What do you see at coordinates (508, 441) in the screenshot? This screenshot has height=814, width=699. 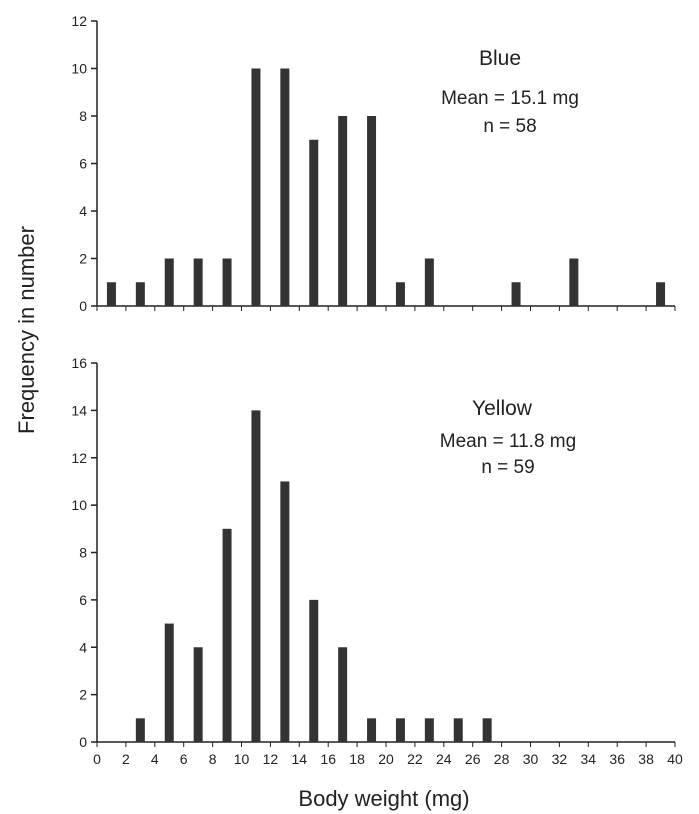 I see `yellow-mean-annotation: Mean = 11.8 mg` at bounding box center [508, 441].